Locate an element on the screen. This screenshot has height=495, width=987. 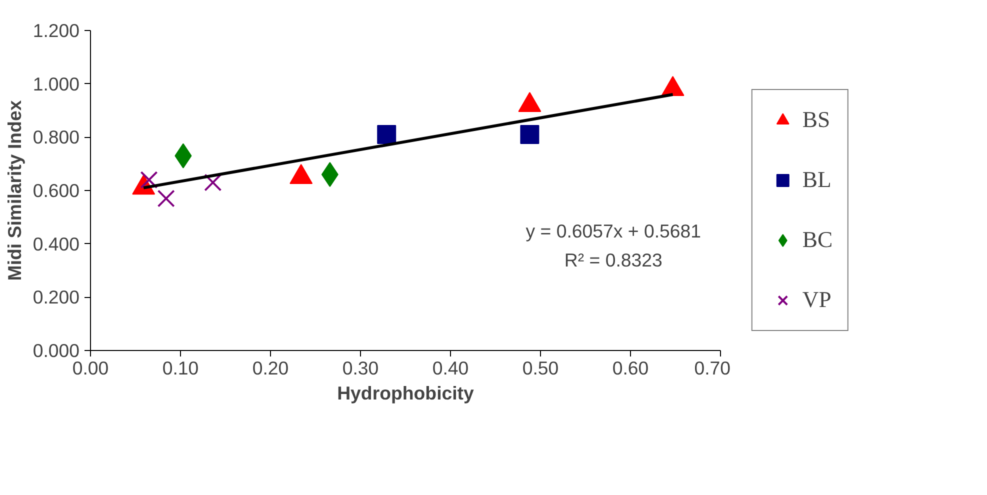
annotation: R² = 0.8323 is located at coordinates (613, 260).